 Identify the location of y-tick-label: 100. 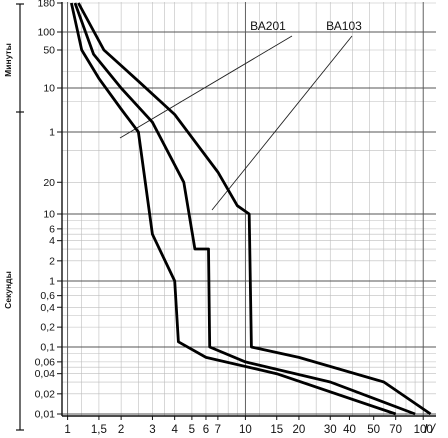
(46, 33).